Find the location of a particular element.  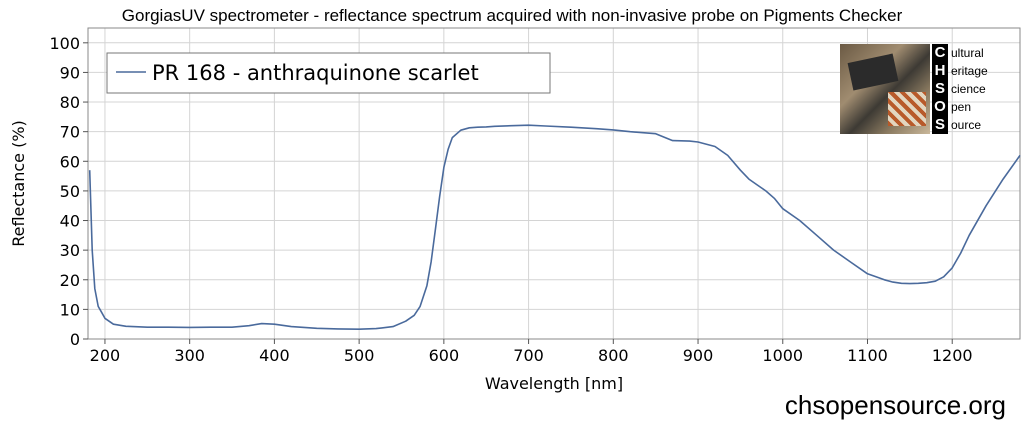

y-axis-label: Reflectance (%) is located at coordinates (18, 183).